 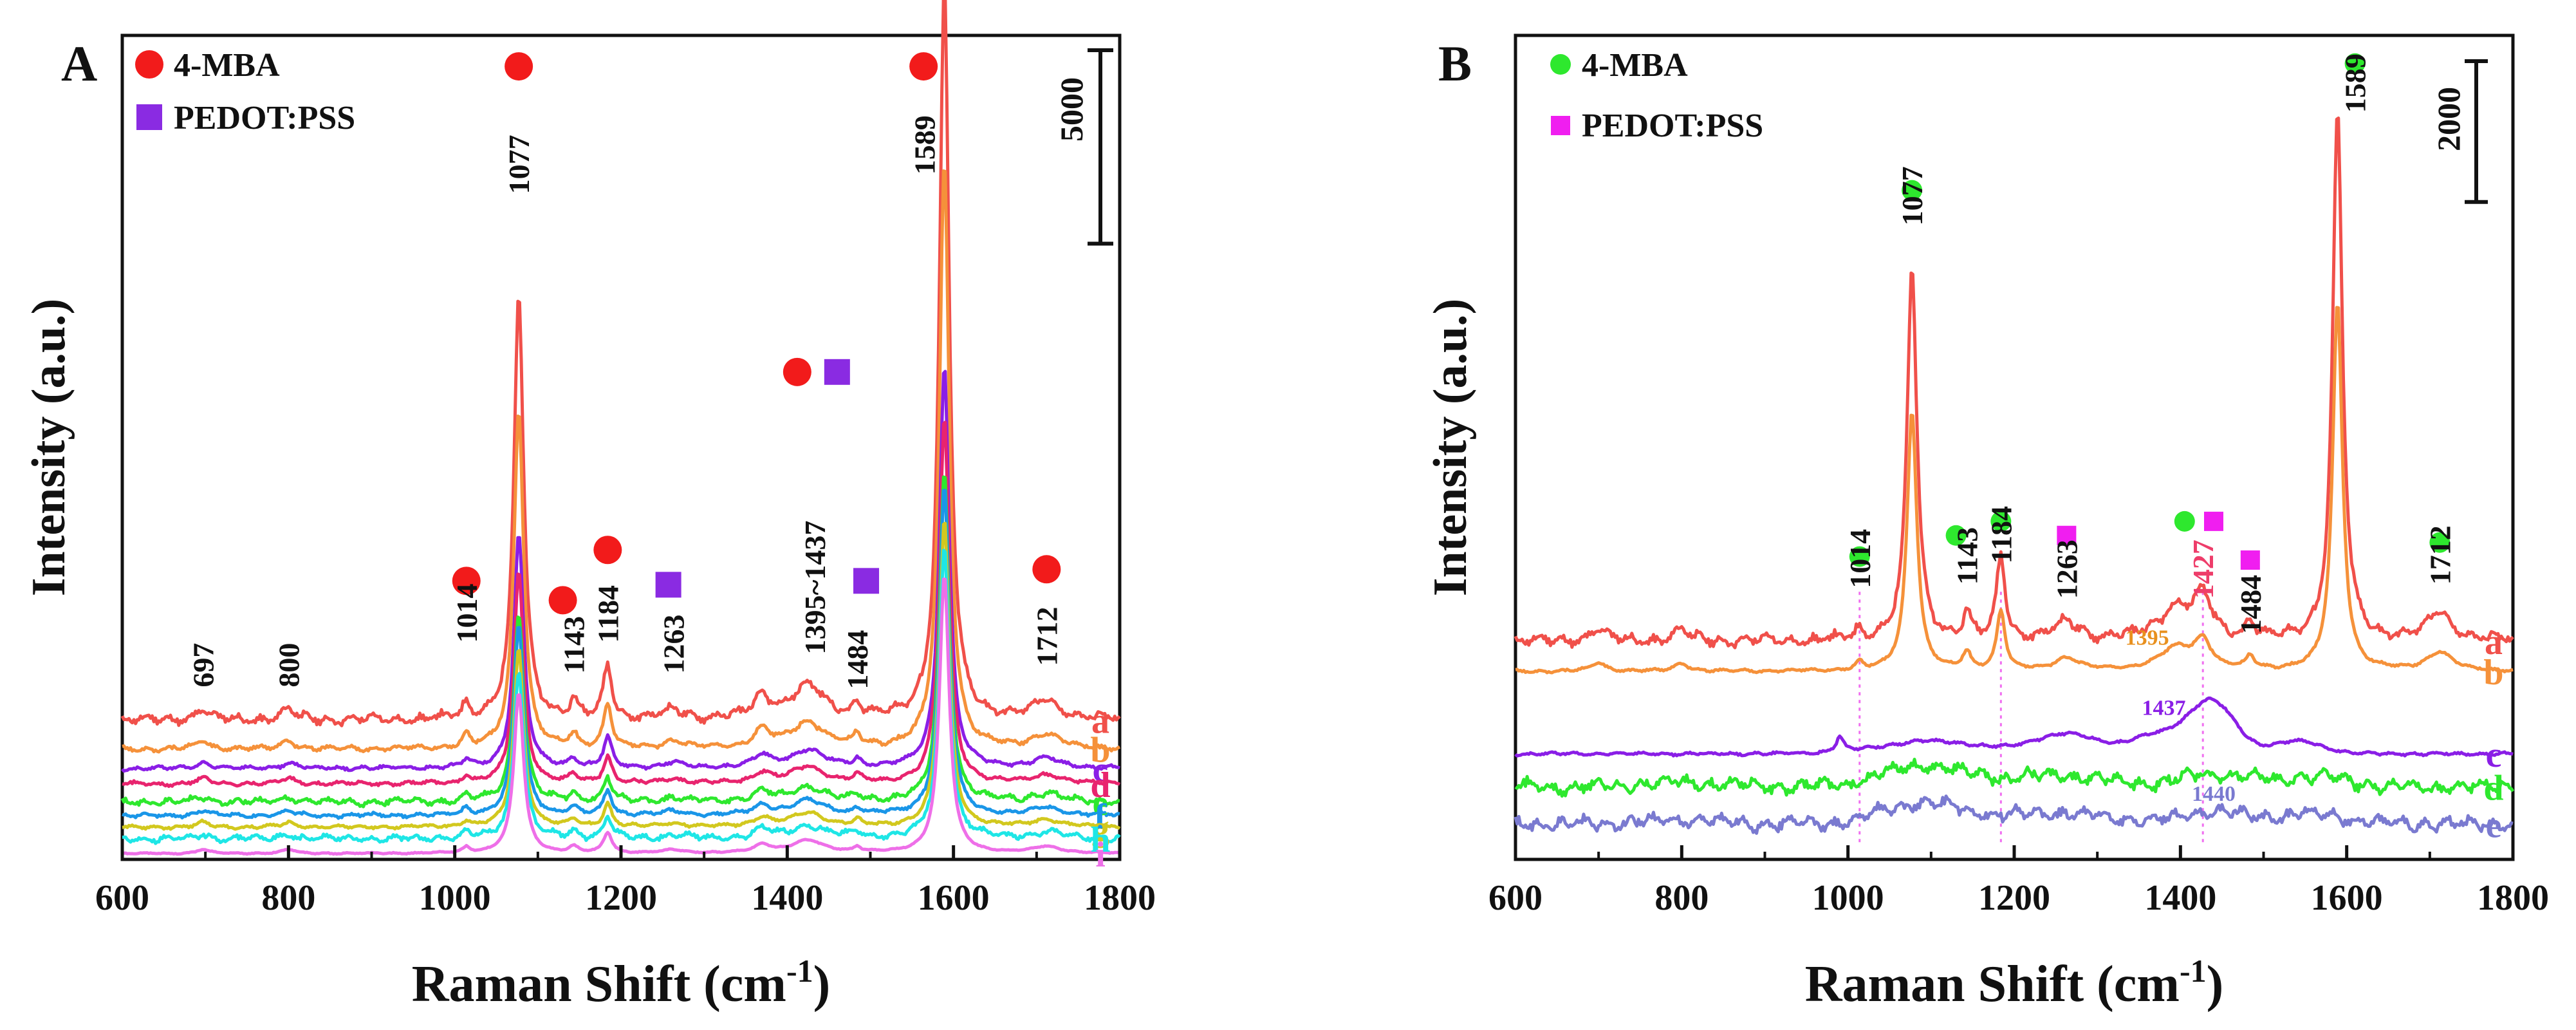 I want to click on panel-b-peak-markers, so click(x=2150, y=311).